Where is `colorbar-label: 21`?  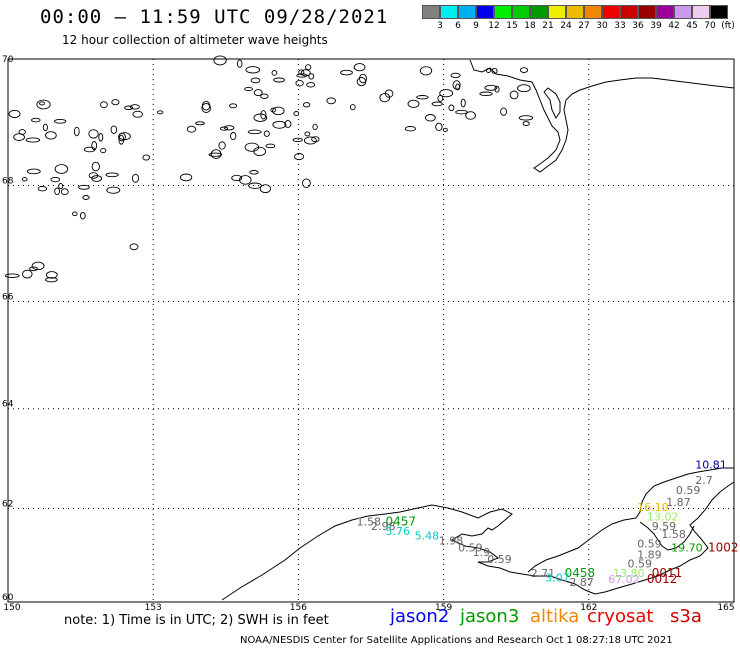
colorbar-label: 21 is located at coordinates (548, 26).